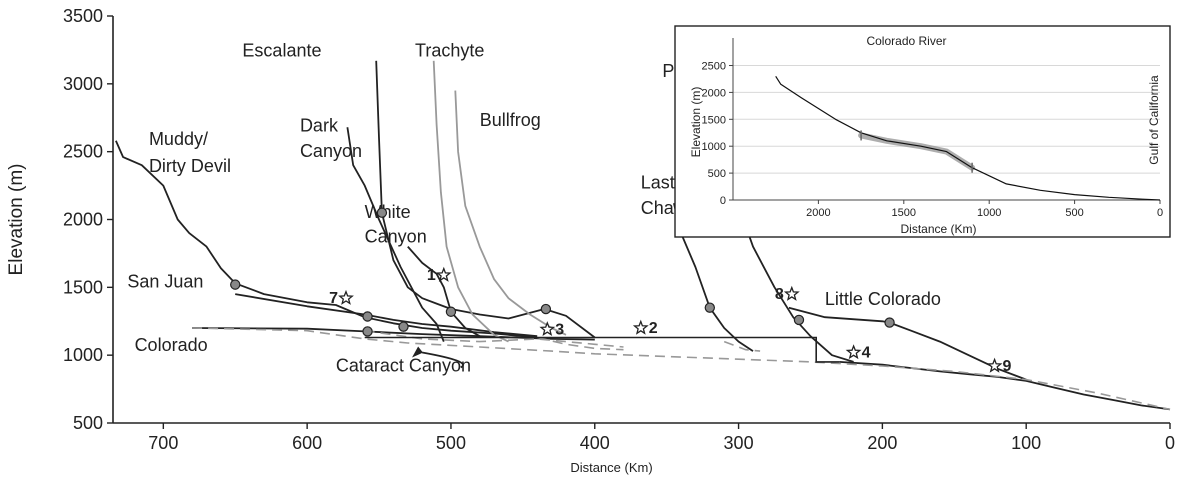 The width and height of the screenshot is (1178, 479). Describe the element at coordinates (714, 120) in the screenshot. I see `inset-y-tick-label: 1500` at that location.